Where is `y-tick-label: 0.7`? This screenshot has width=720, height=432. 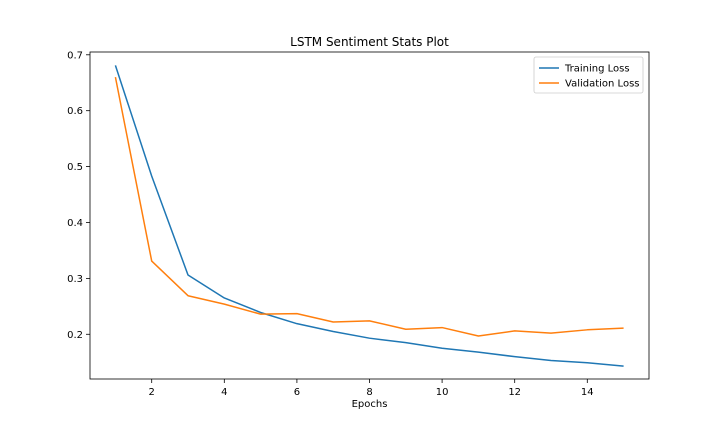
y-tick-label: 0.7 is located at coordinates (75, 55).